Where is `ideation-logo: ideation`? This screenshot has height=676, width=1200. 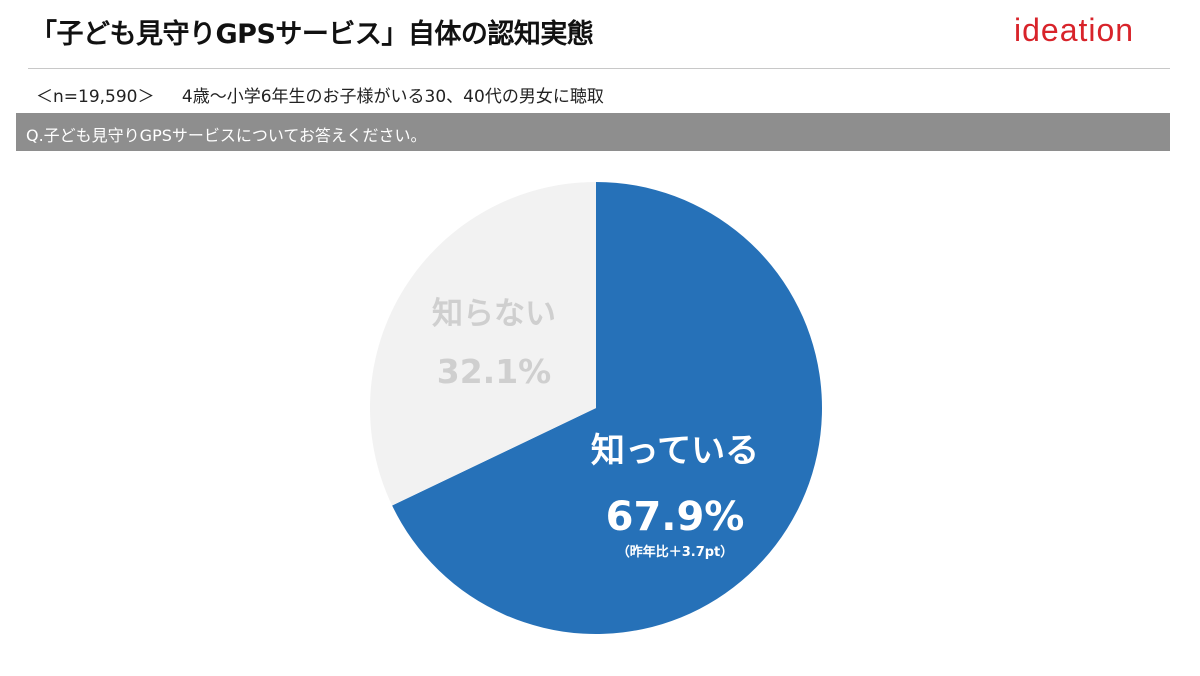 ideation-logo: ideation is located at coordinates (1081, 30).